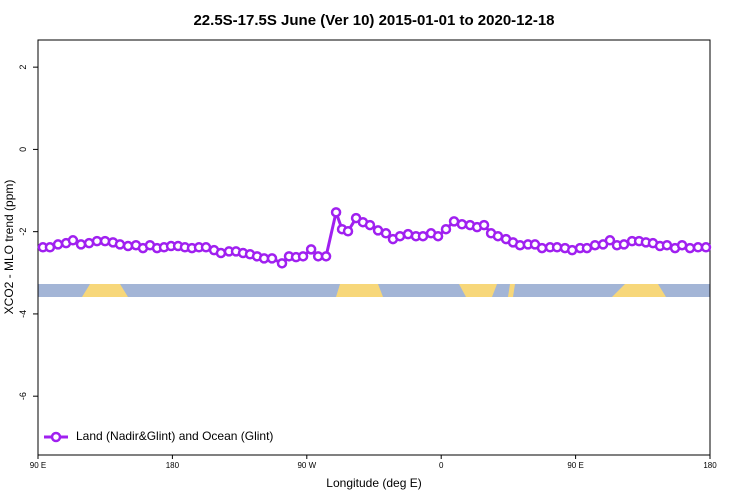 This screenshot has height=500, width=750. Describe the element at coordinates (23, 67) in the screenshot. I see `y-tick-label: 2` at that location.